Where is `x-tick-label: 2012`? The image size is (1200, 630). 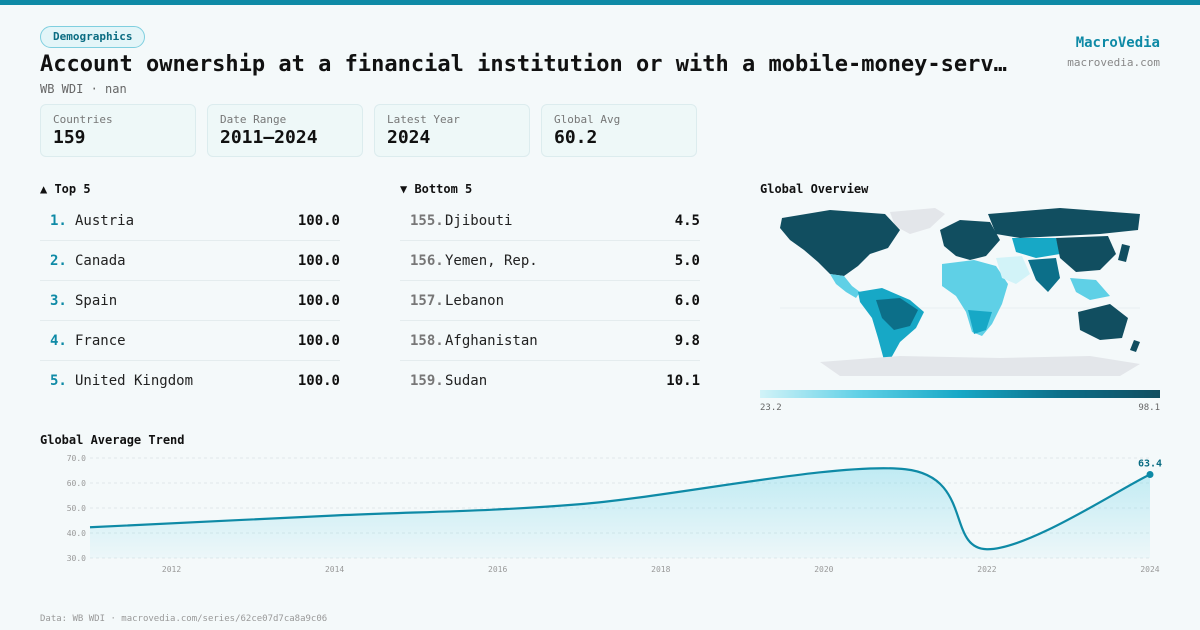 x-tick-label: 2012 is located at coordinates (171, 569).